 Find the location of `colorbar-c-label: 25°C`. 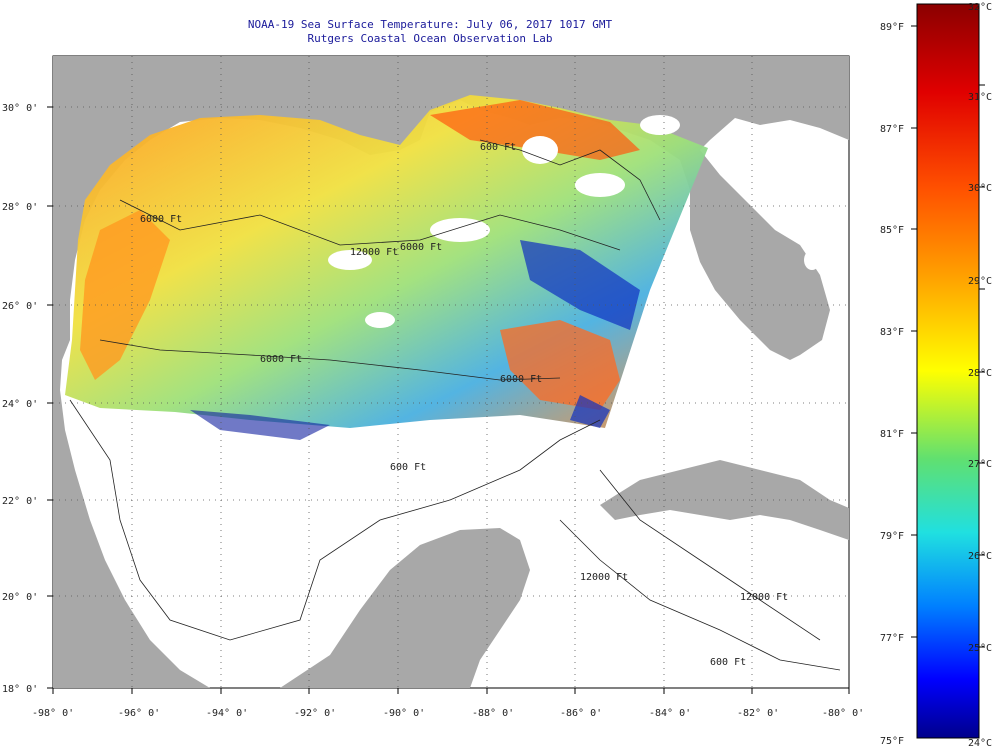

colorbar-c-label: 25°C is located at coordinates (980, 648).